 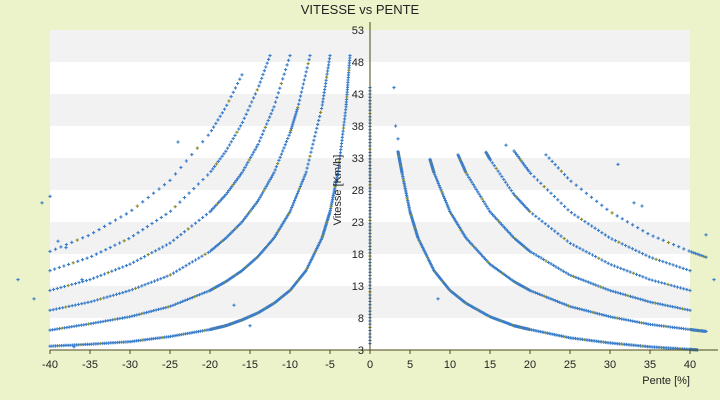 What do you see at coordinates (369, 360) in the screenshot?
I see `x-axis-tick-labels: -40 -35 -30 -25 -20 -15 -10 -5 0 5 10 15 20 25 30 35 40` at bounding box center [369, 360].